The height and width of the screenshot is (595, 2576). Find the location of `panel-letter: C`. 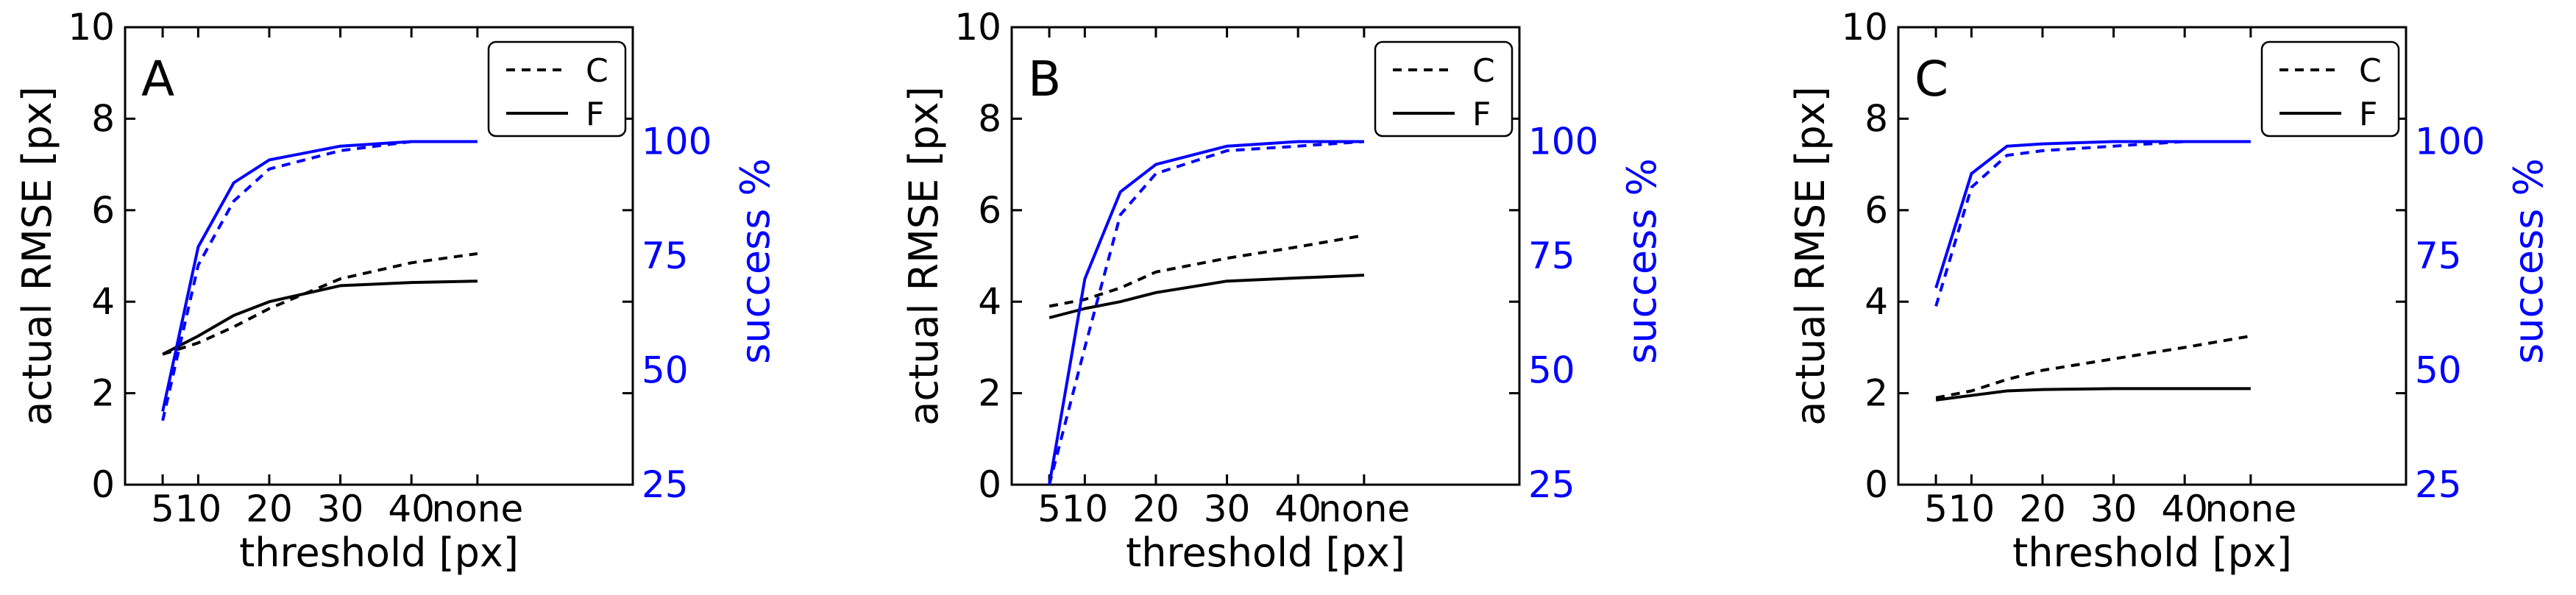

panel-letter: C is located at coordinates (1931, 79).